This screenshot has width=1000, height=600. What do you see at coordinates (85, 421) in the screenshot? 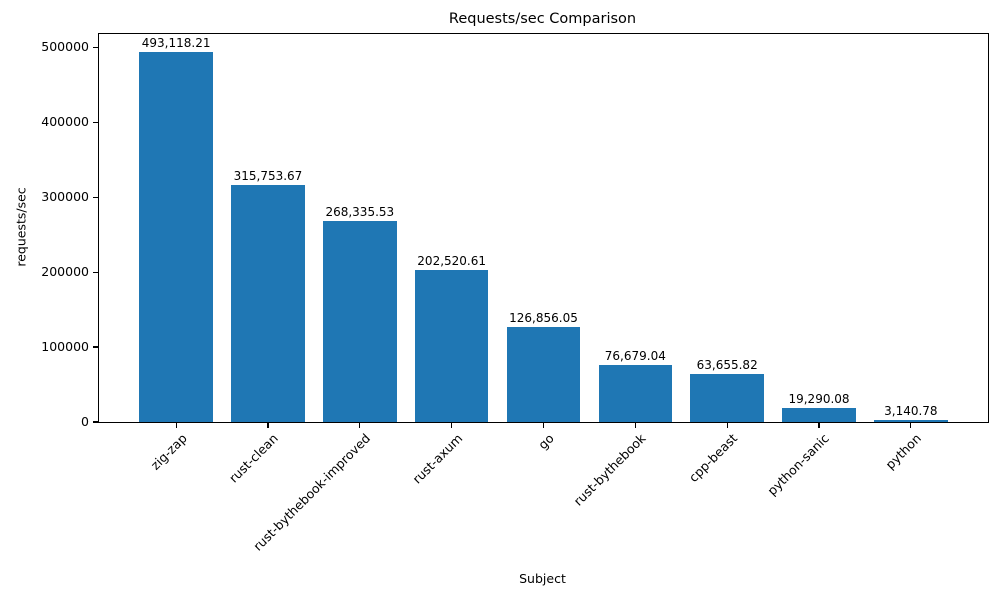
I see `y-tick-label: 0` at bounding box center [85, 421].